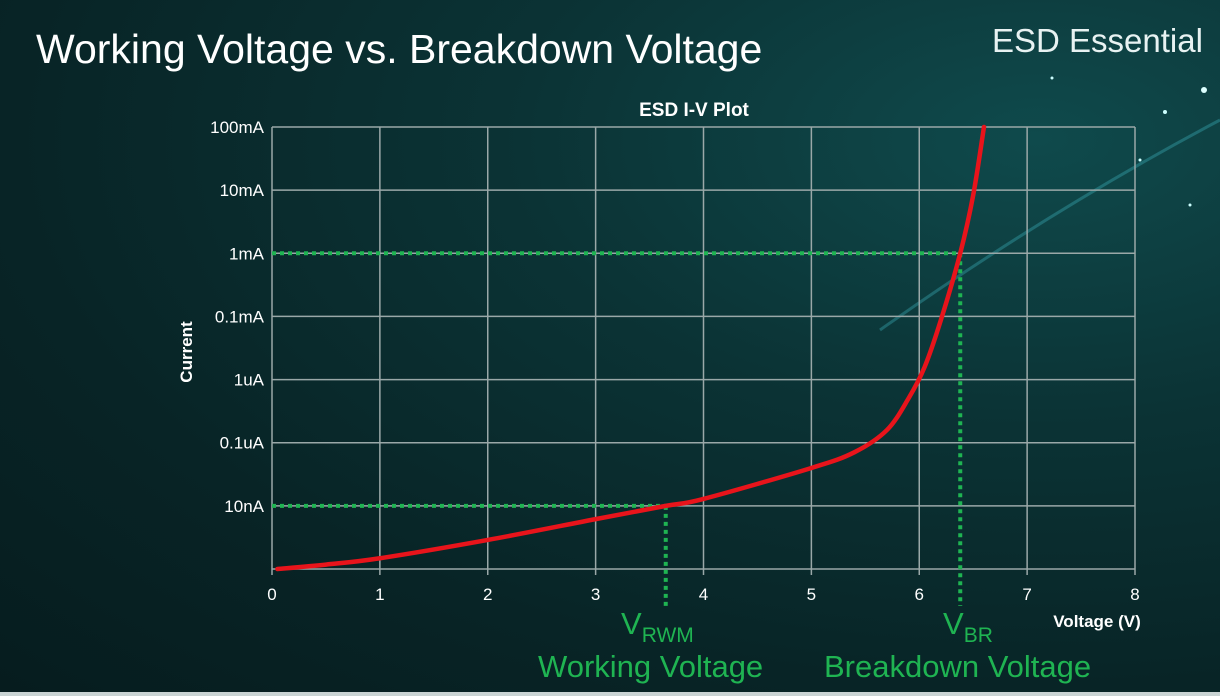 This screenshot has width=1220, height=696. Describe the element at coordinates (703, 594) in the screenshot. I see `x-tick-label: 4` at that location.